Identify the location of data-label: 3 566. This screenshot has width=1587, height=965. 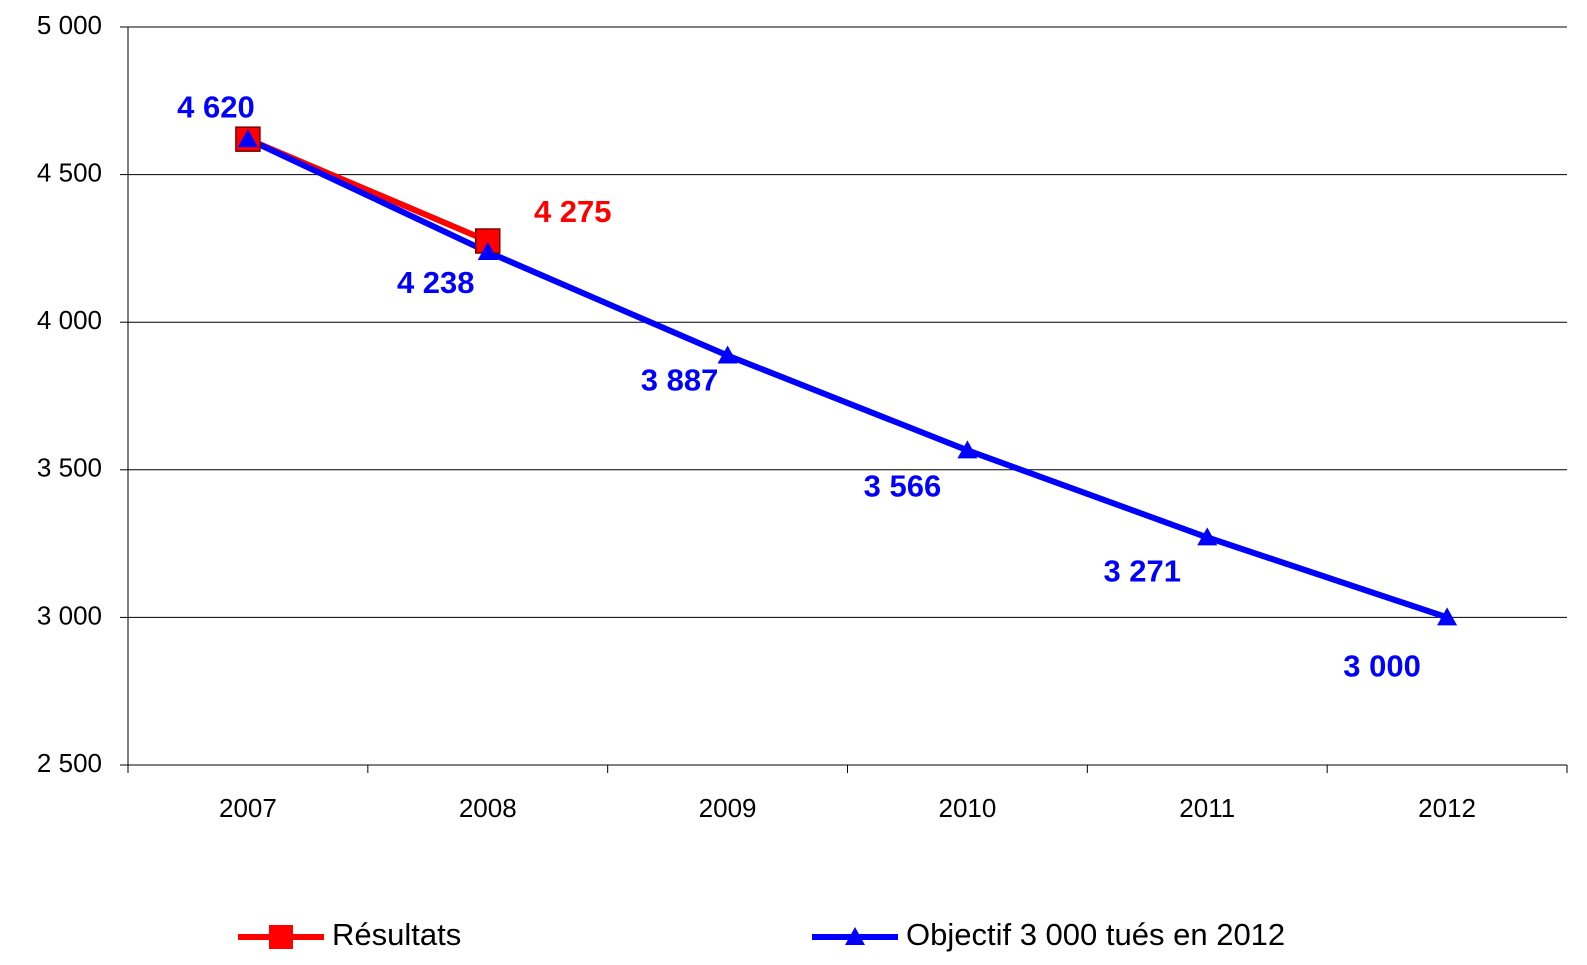
(903, 486).